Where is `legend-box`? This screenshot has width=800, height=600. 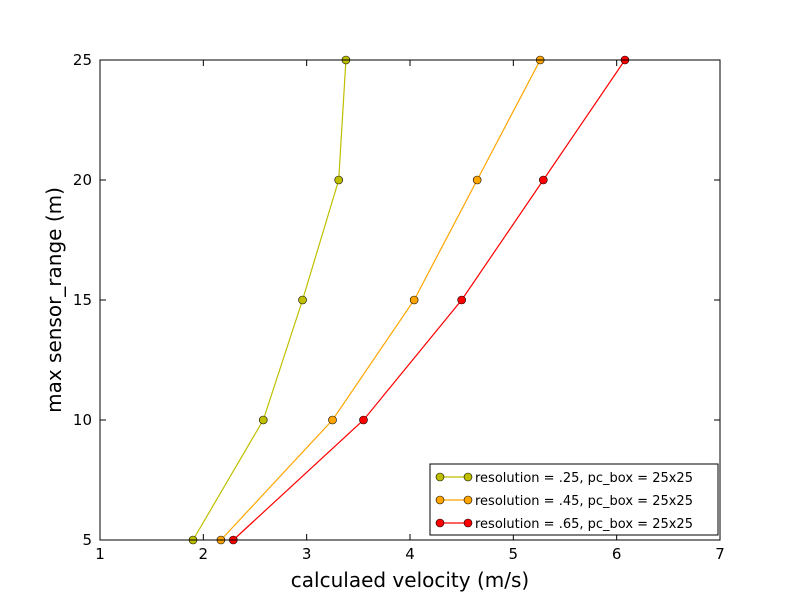
legend-box is located at coordinates (574, 499).